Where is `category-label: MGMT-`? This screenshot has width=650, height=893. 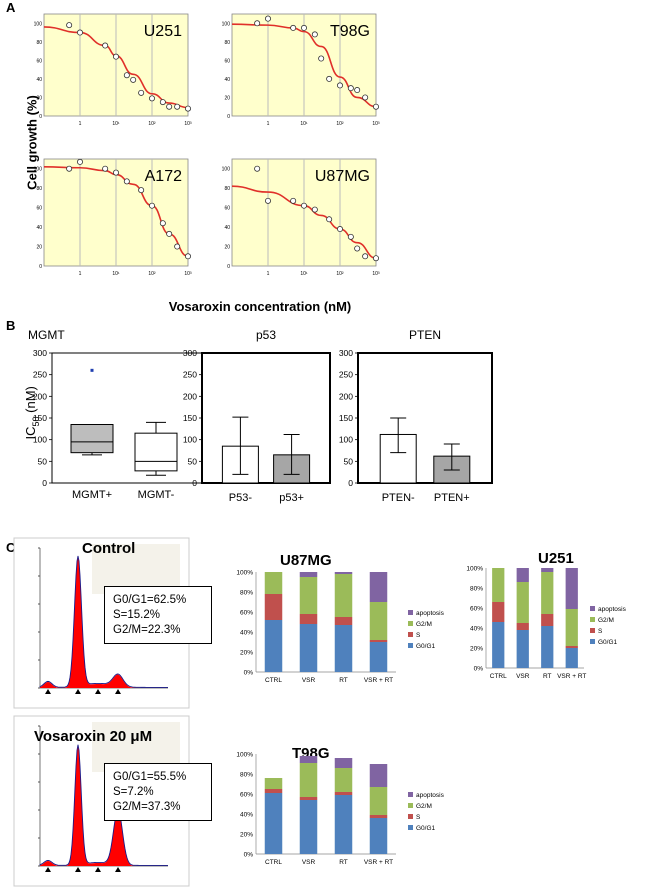
category-label: MGMT- is located at coordinates (156, 495).